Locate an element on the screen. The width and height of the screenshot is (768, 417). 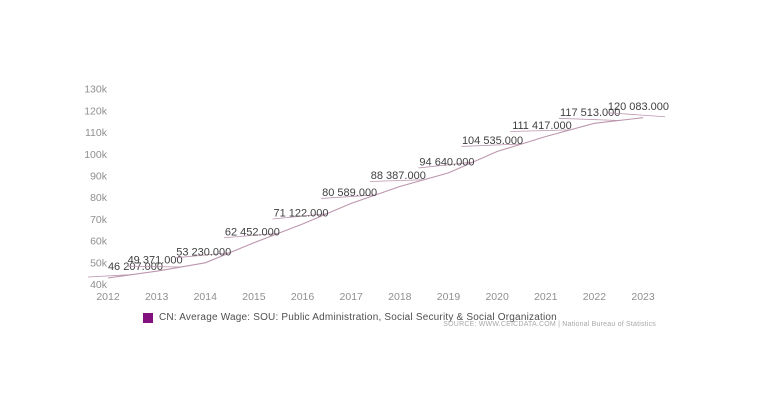
data-point-label: 46 207.000 is located at coordinates (135, 267).